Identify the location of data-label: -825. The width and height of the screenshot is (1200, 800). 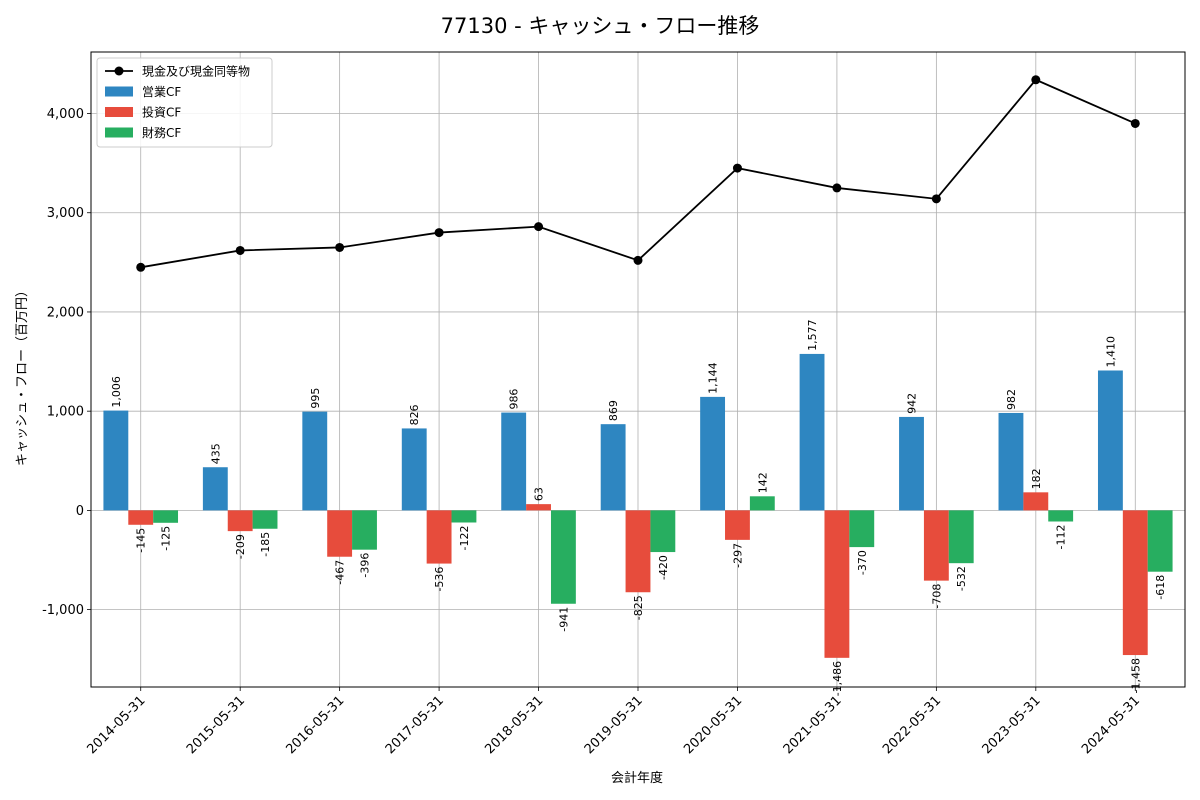
(638, 607).